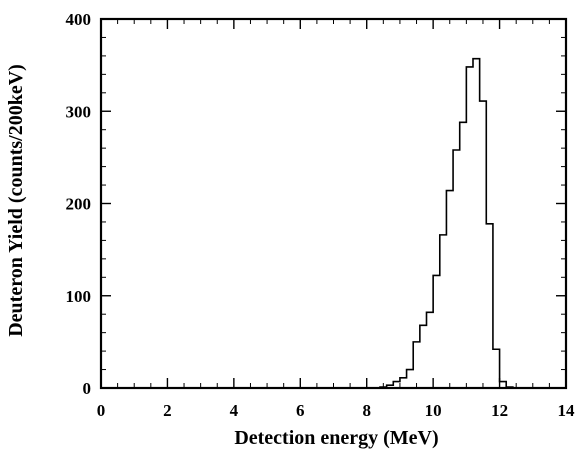 This screenshot has width=588, height=449. Describe the element at coordinates (79, 19) in the screenshot. I see `y-tick-label: 400` at that location.